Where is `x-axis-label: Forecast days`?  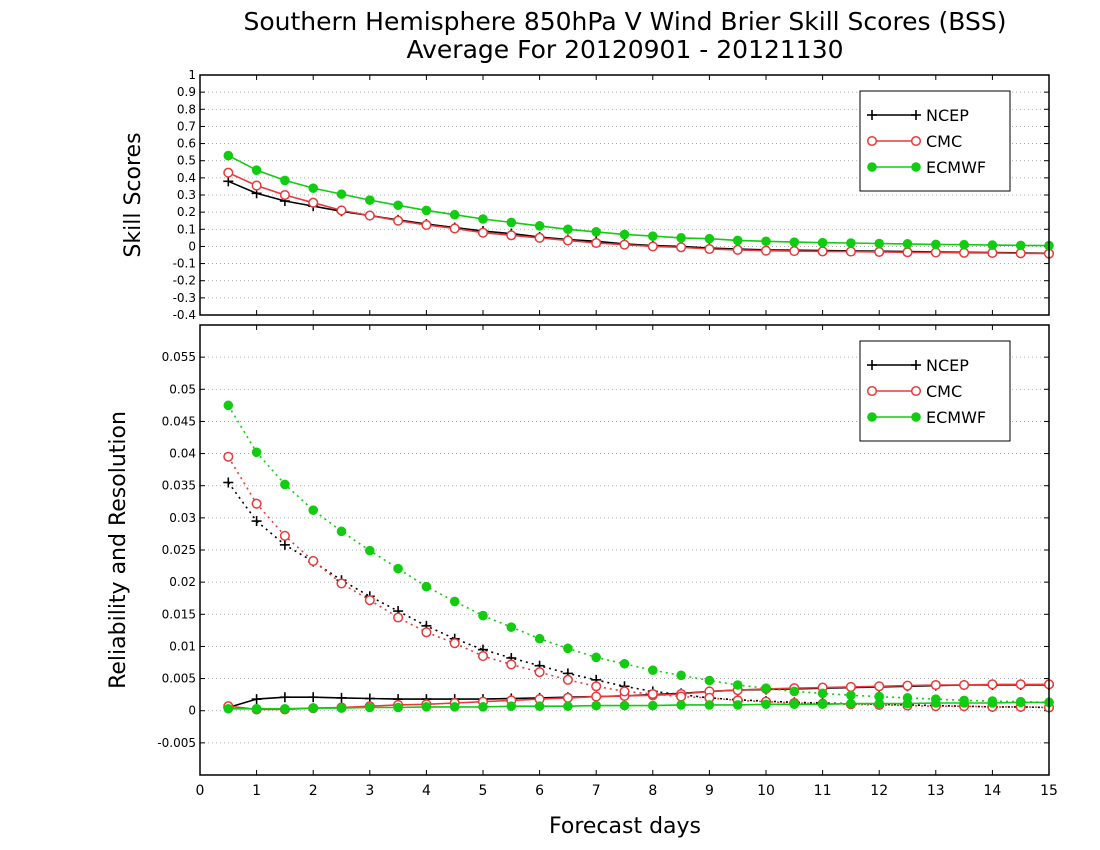 x-axis-label: Forecast days is located at coordinates (625, 826).